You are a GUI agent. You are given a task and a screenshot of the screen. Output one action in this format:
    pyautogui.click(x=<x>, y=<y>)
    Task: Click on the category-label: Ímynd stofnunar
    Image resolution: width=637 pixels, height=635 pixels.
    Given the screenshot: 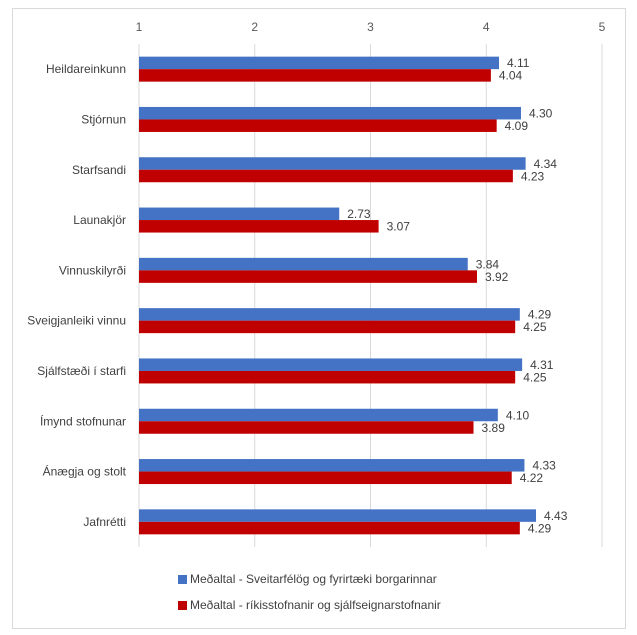 What is the action you would take?
    pyautogui.click(x=83, y=420)
    